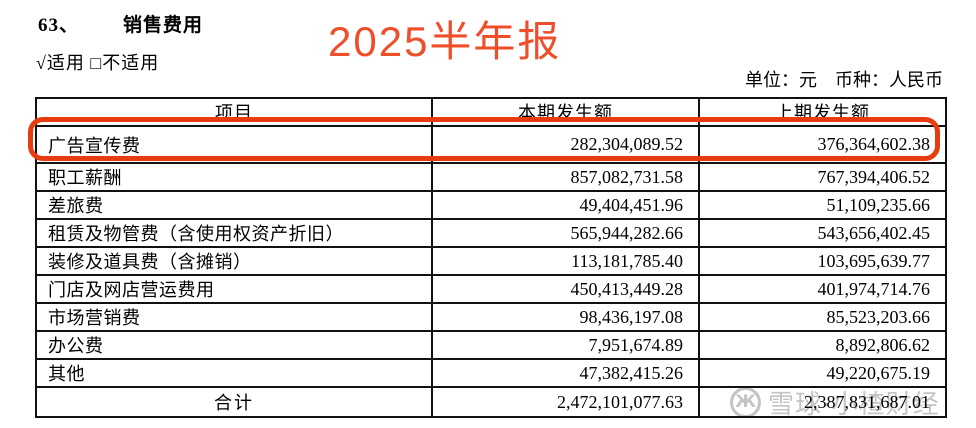 The height and width of the screenshot is (428, 976). What do you see at coordinates (98, 63) in the screenshot?
I see `applicability-line: √适用 □不适用` at bounding box center [98, 63].